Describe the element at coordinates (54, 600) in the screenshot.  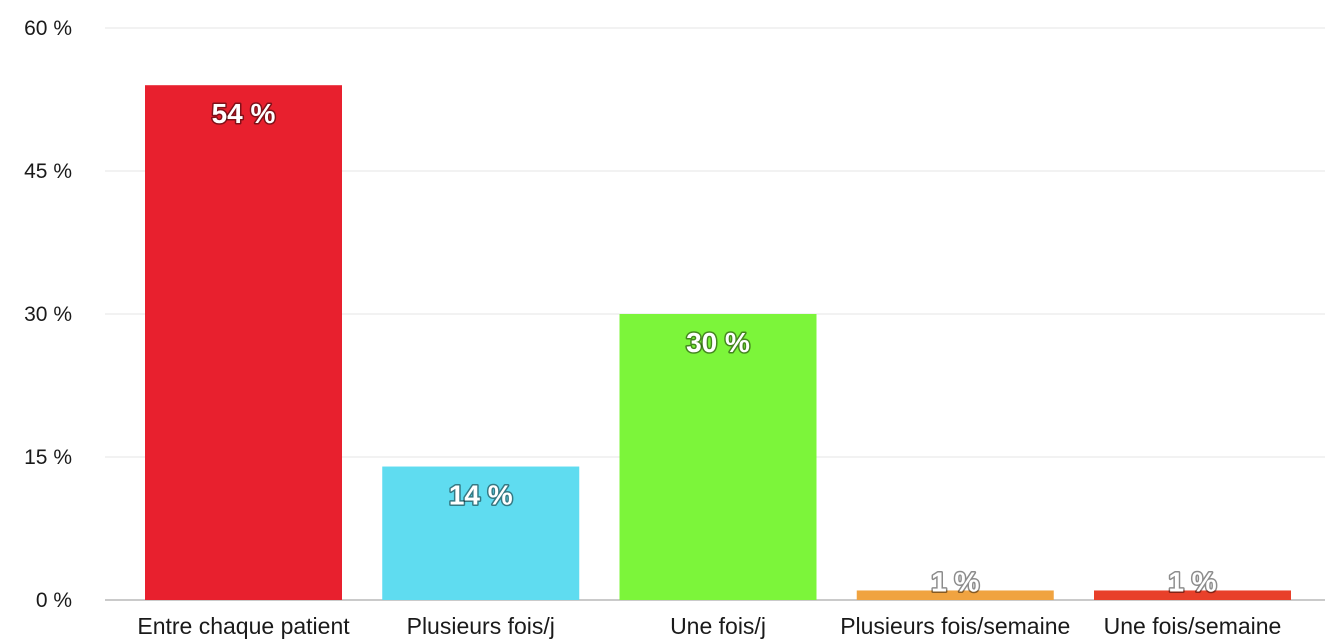
I see `y-tick-label: 0 %` at that location.